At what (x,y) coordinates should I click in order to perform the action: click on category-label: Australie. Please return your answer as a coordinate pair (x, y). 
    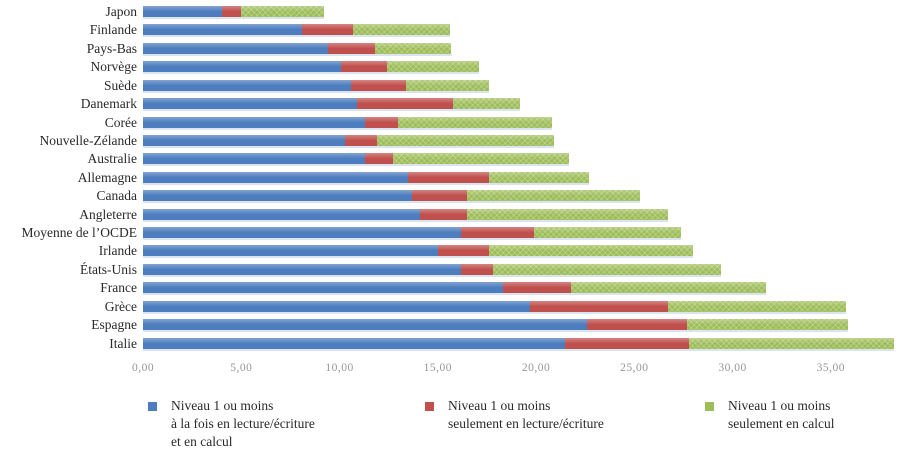
    Looking at the image, I should click on (112, 159).